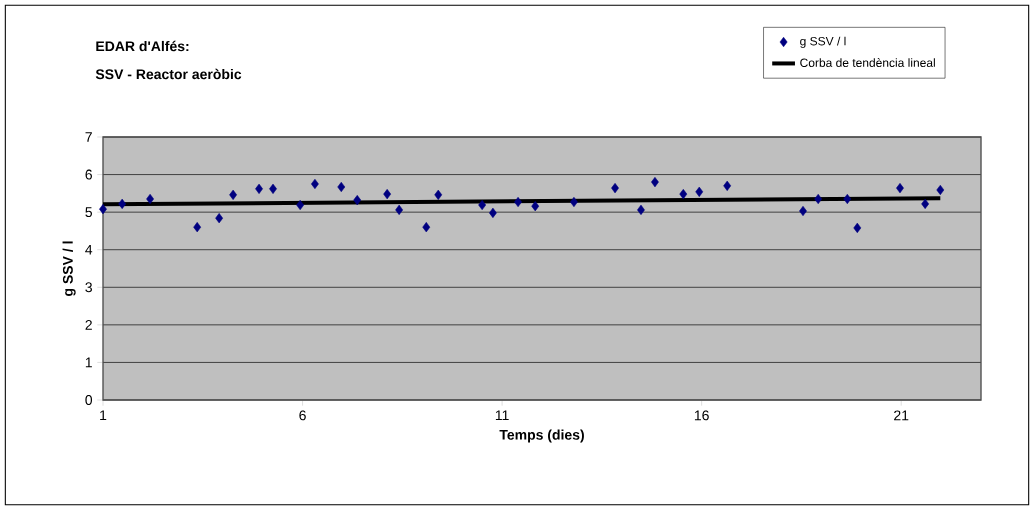  Describe the element at coordinates (867, 62) in the screenshot. I see `legend-label: Corba de tendència lineal` at that location.